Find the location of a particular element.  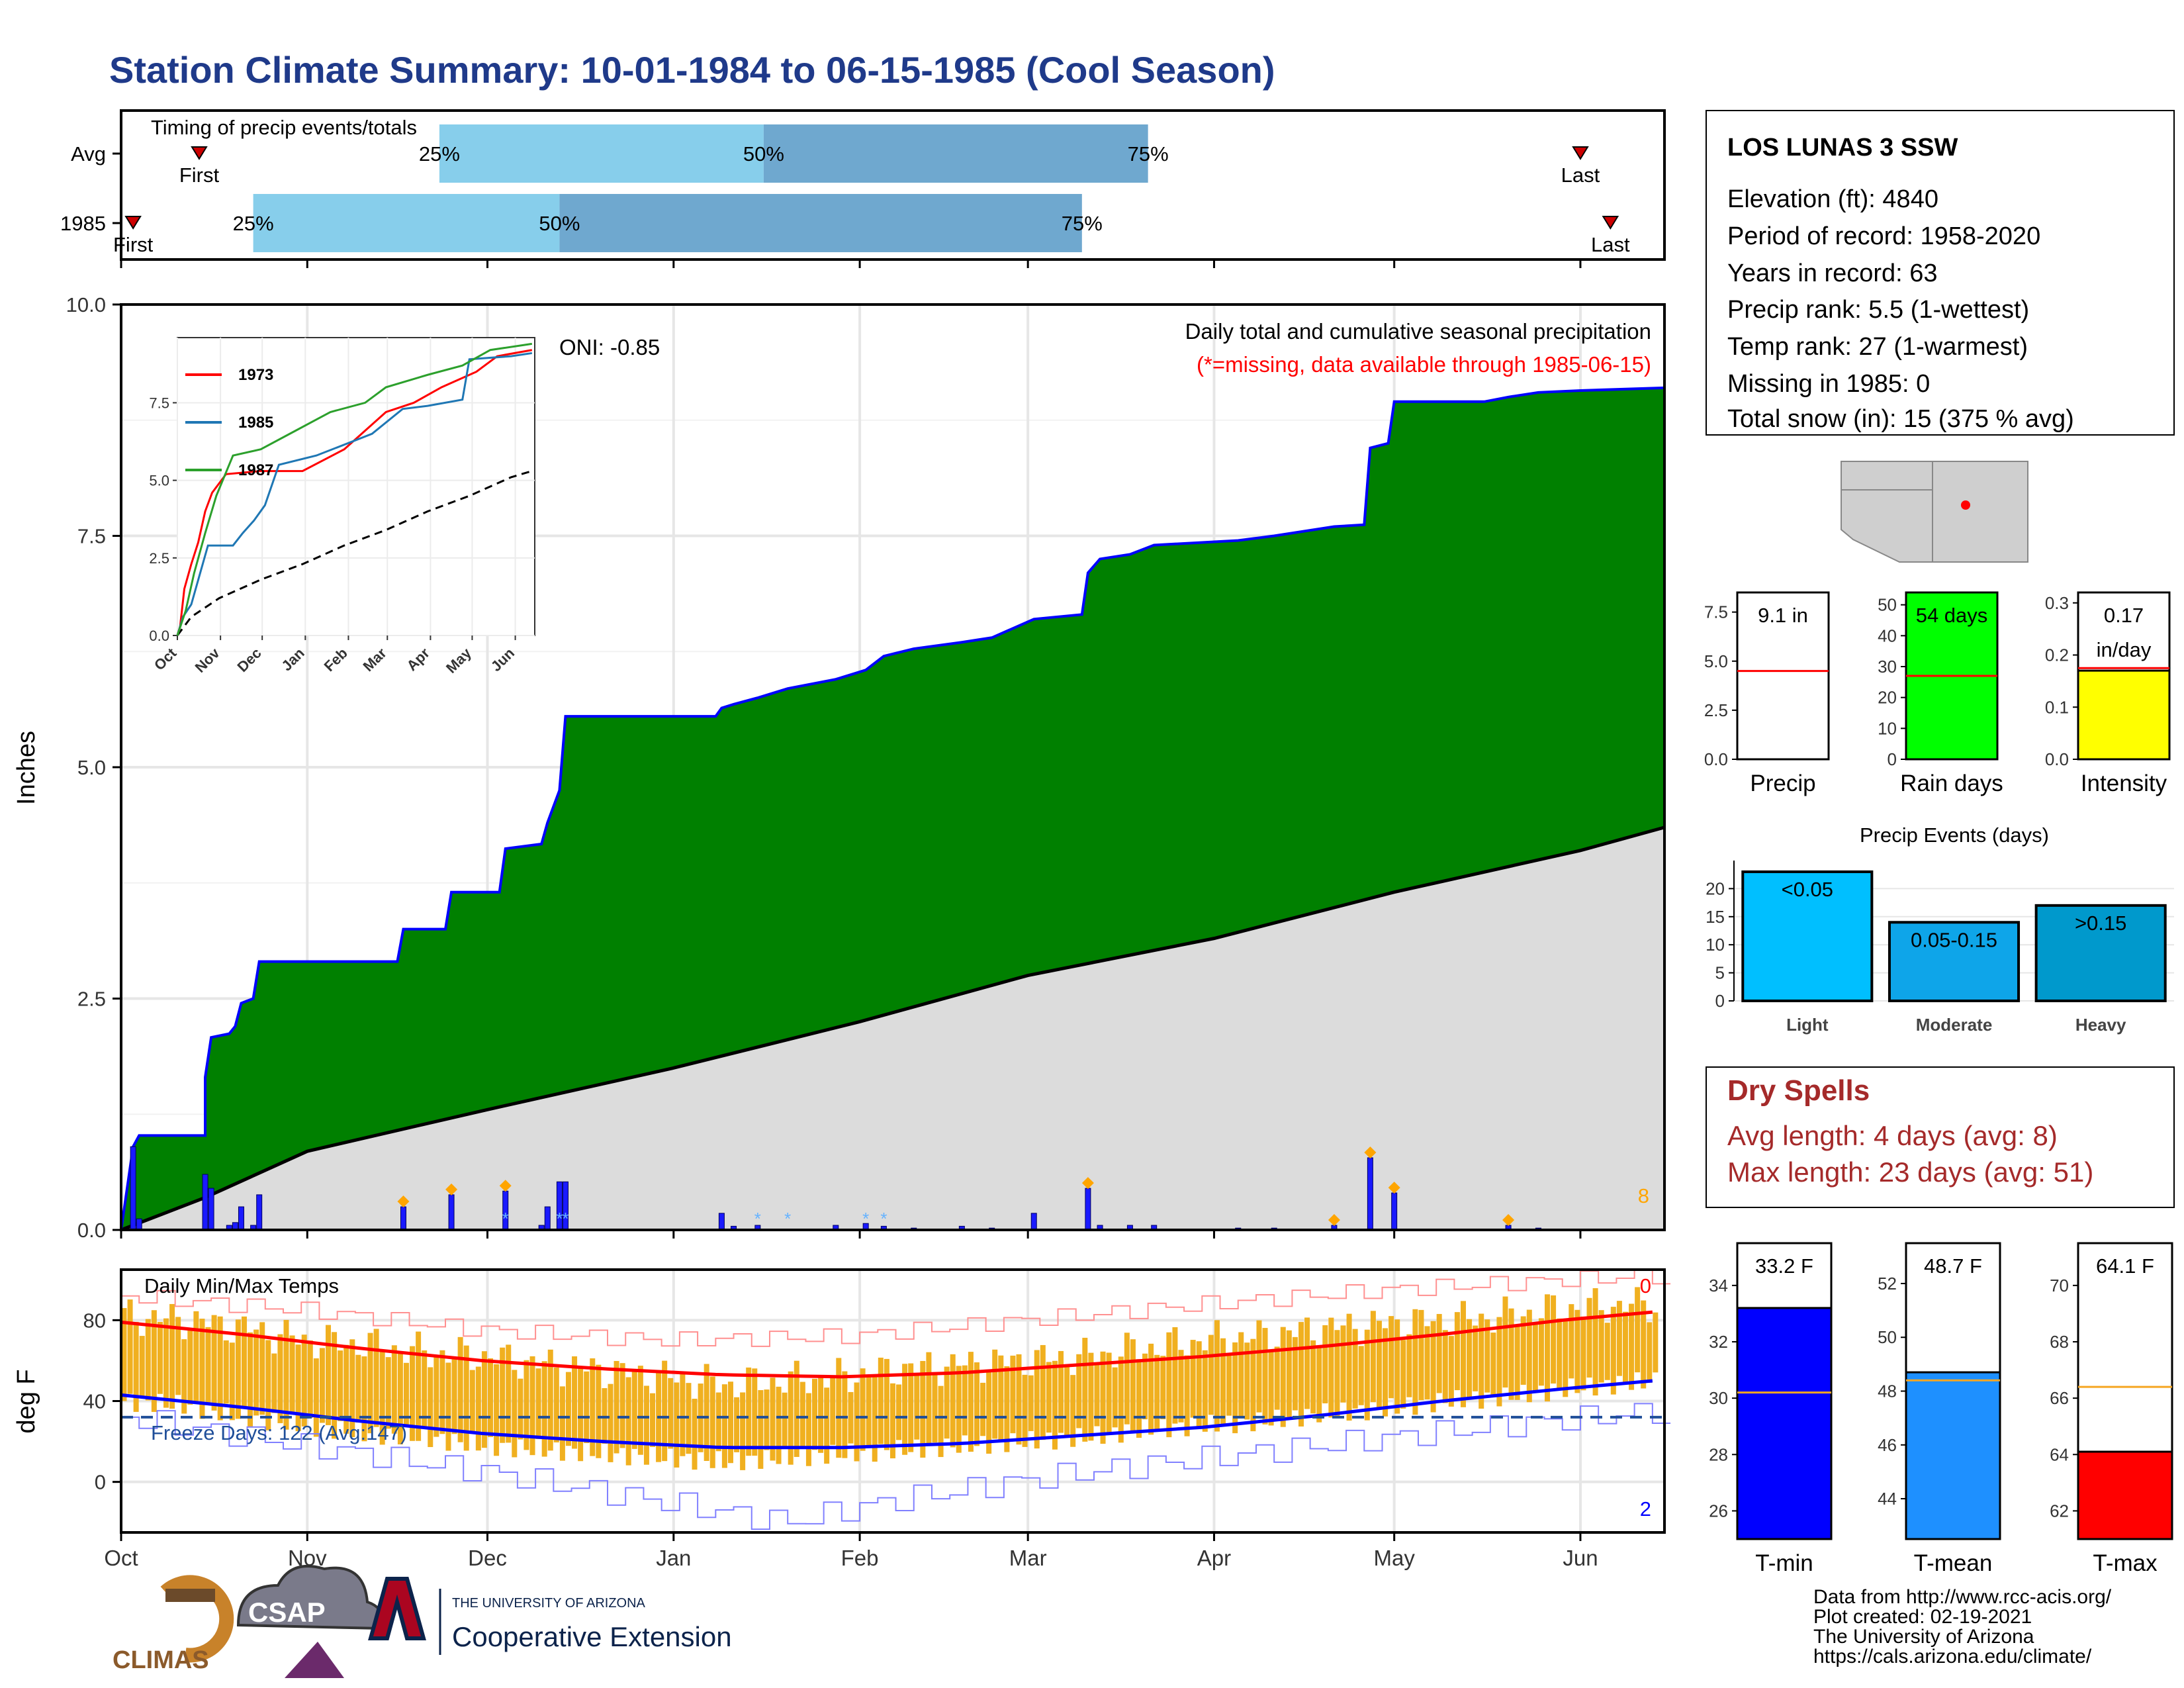

precip-y-tick-label: 5.0 is located at coordinates (92, 767).